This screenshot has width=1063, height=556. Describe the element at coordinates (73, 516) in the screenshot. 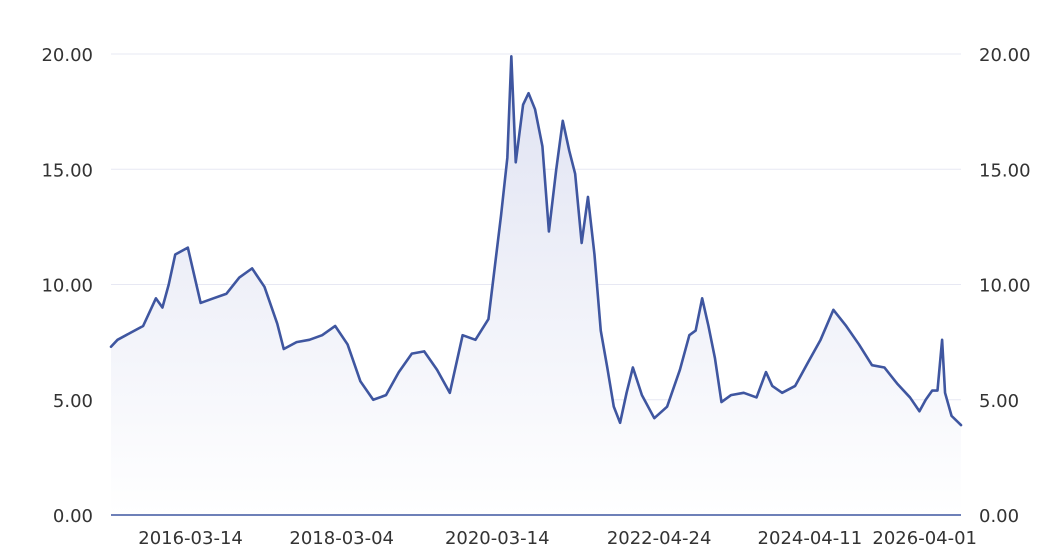

I see `y-tick-label-left: 0.00` at that location.